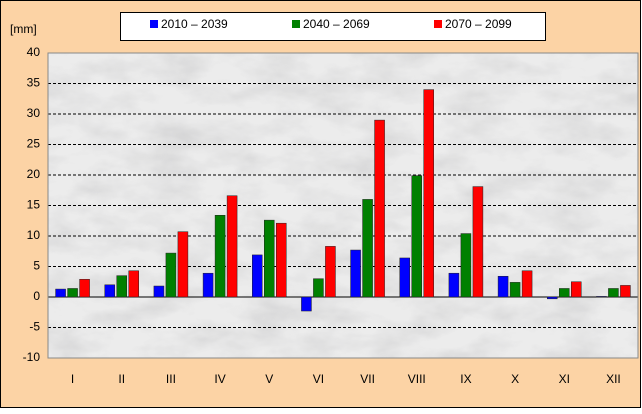 This screenshot has width=642, height=414. What do you see at coordinates (478, 24) in the screenshot?
I see `legend-label: 2070 – 2099` at bounding box center [478, 24].